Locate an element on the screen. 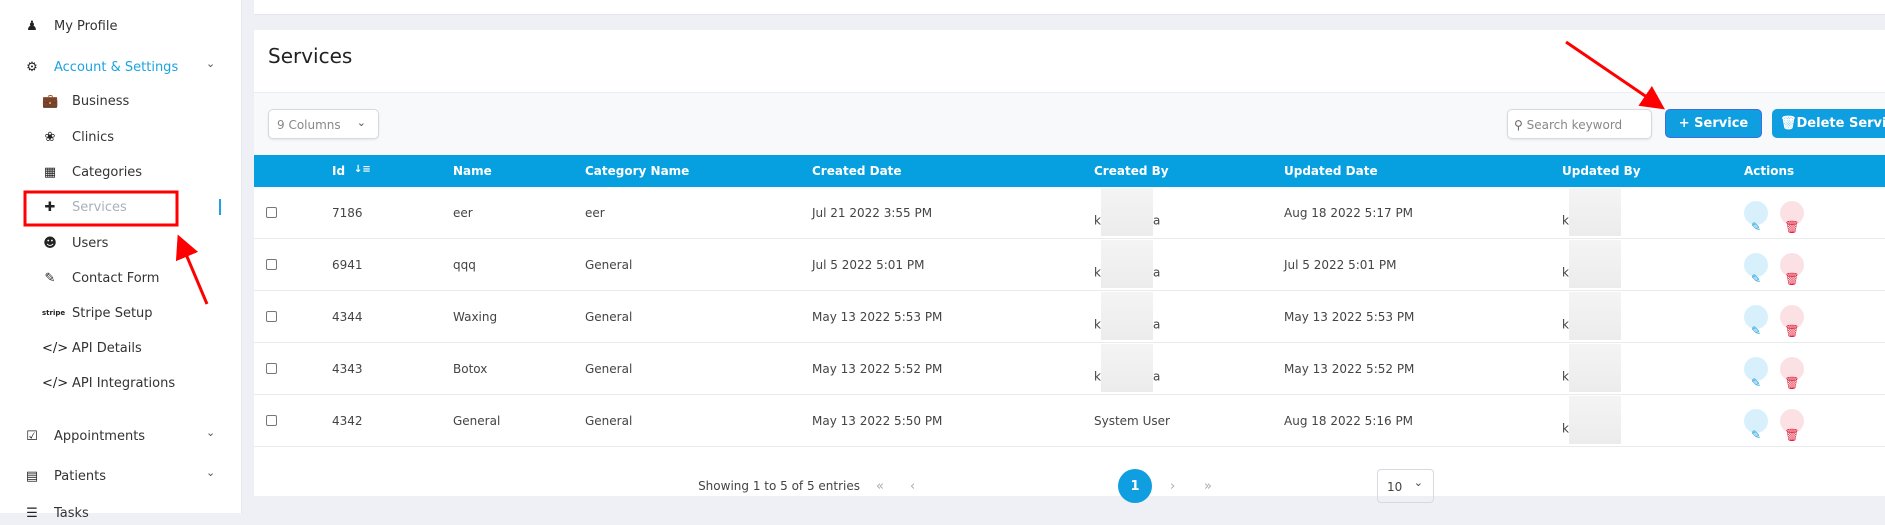  cell-updated-date: May 13 2022 5:53 PM is located at coordinates (1349, 317).